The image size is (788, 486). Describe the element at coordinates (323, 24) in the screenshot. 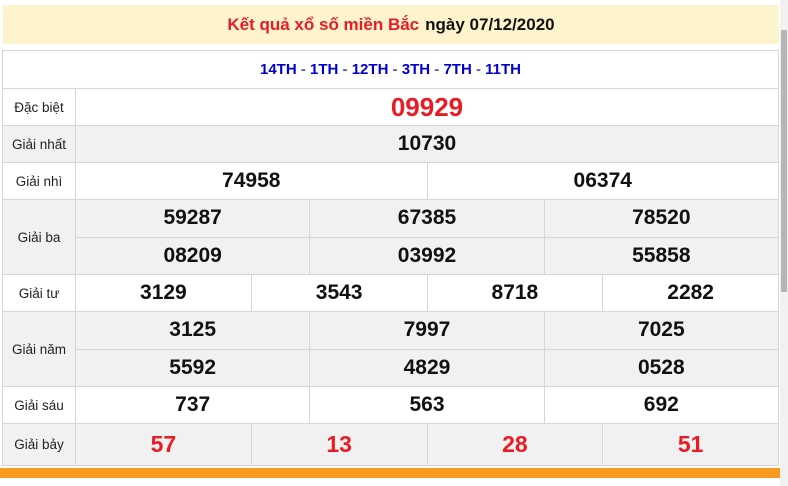

I see `page-title: Kết quả xổ số miền Bắc` at that location.